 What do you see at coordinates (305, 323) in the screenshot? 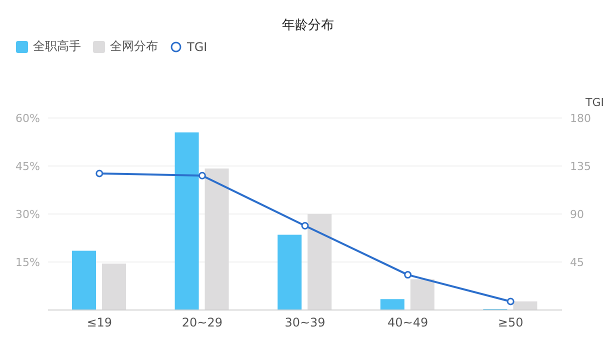
I see `x-tick-label: 30~39` at bounding box center [305, 323].